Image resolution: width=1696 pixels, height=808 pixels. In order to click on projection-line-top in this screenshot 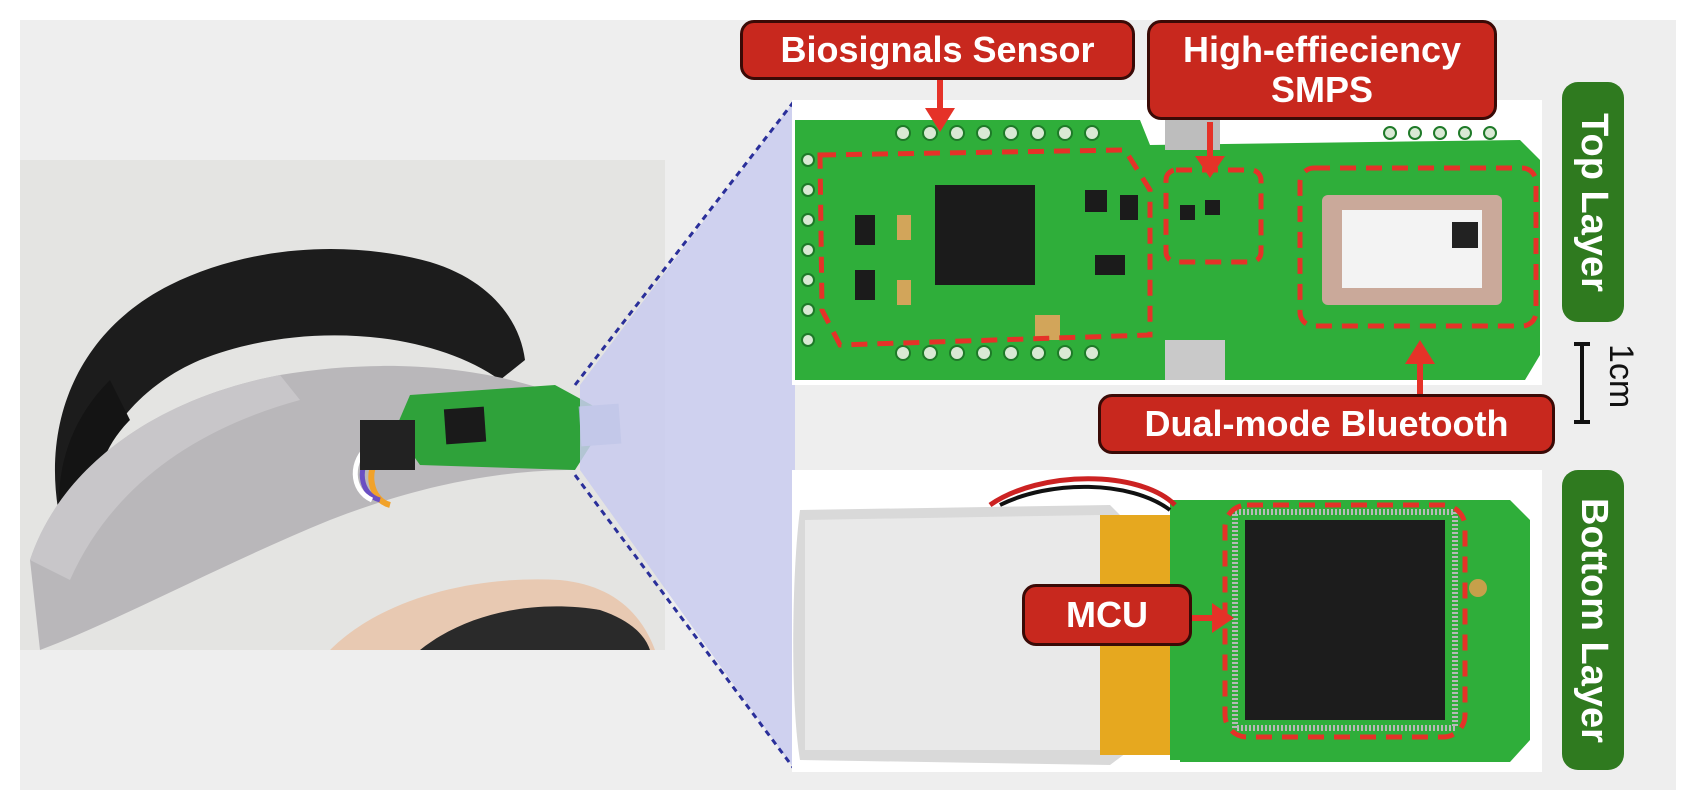, I will do `click(685, 242)`.